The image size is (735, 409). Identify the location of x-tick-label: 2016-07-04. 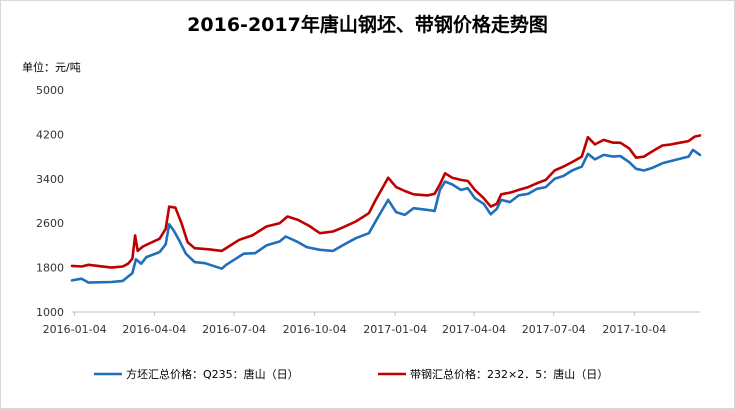
(234, 329).